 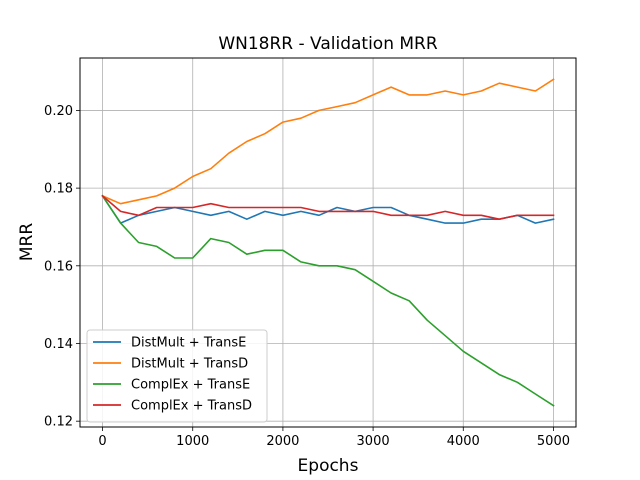 What do you see at coordinates (328, 44) in the screenshot?
I see `chart-title: WN18RR - Validation MRR` at bounding box center [328, 44].